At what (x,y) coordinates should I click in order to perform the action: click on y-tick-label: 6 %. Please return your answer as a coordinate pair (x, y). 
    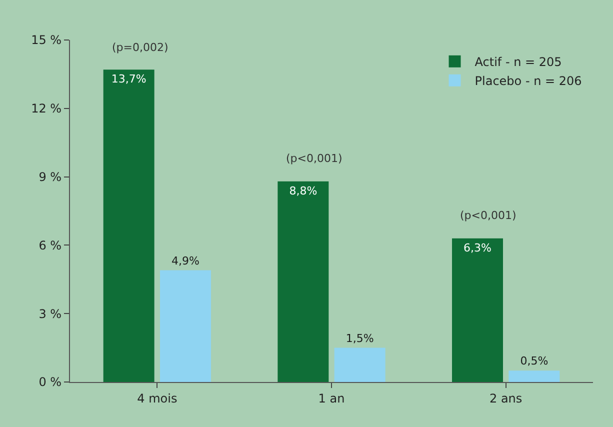
    Looking at the image, I should click on (50, 245).